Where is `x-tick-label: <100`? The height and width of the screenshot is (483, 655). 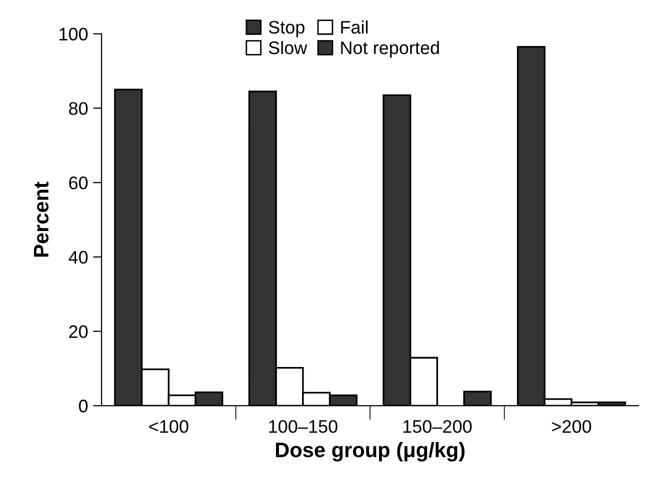 x-tick-label: <100 is located at coordinates (168, 426).